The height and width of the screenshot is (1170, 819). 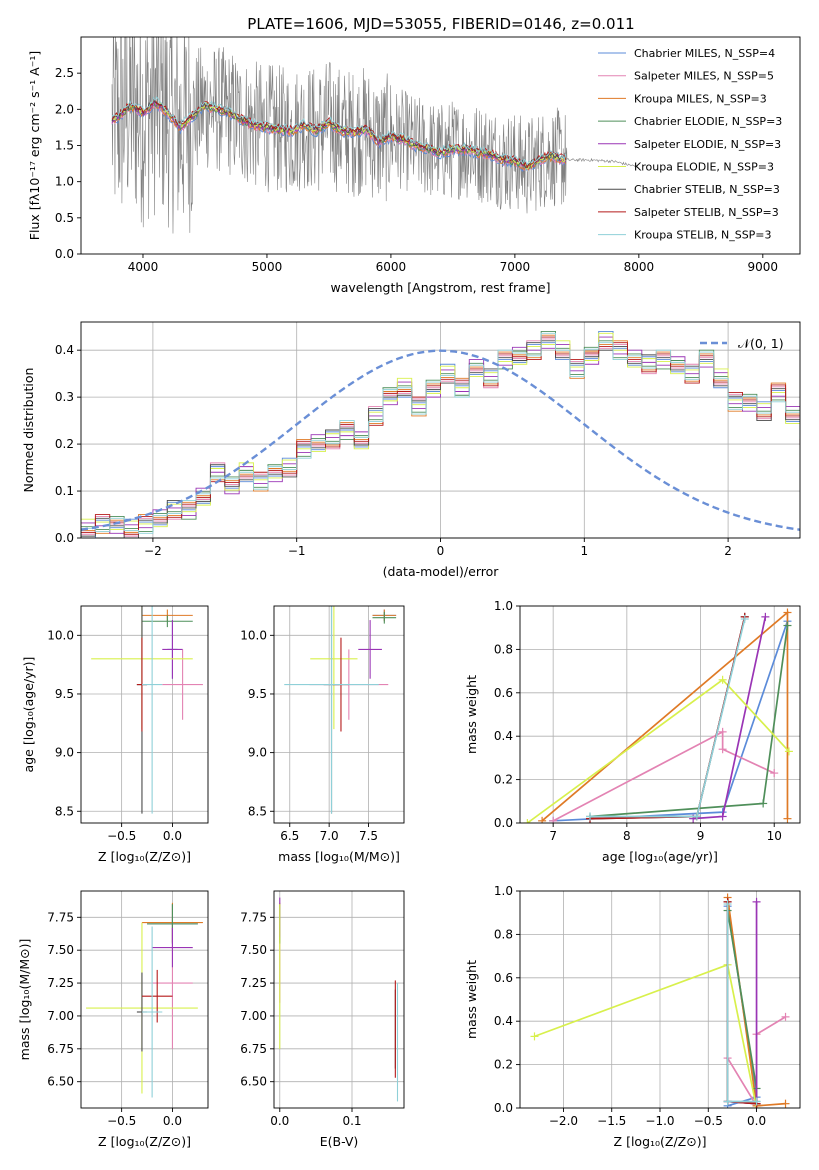 What do you see at coordinates (440, 287) in the screenshot?
I see `x-axis-label: wavelength [Angstrom, rest frame]` at bounding box center [440, 287].